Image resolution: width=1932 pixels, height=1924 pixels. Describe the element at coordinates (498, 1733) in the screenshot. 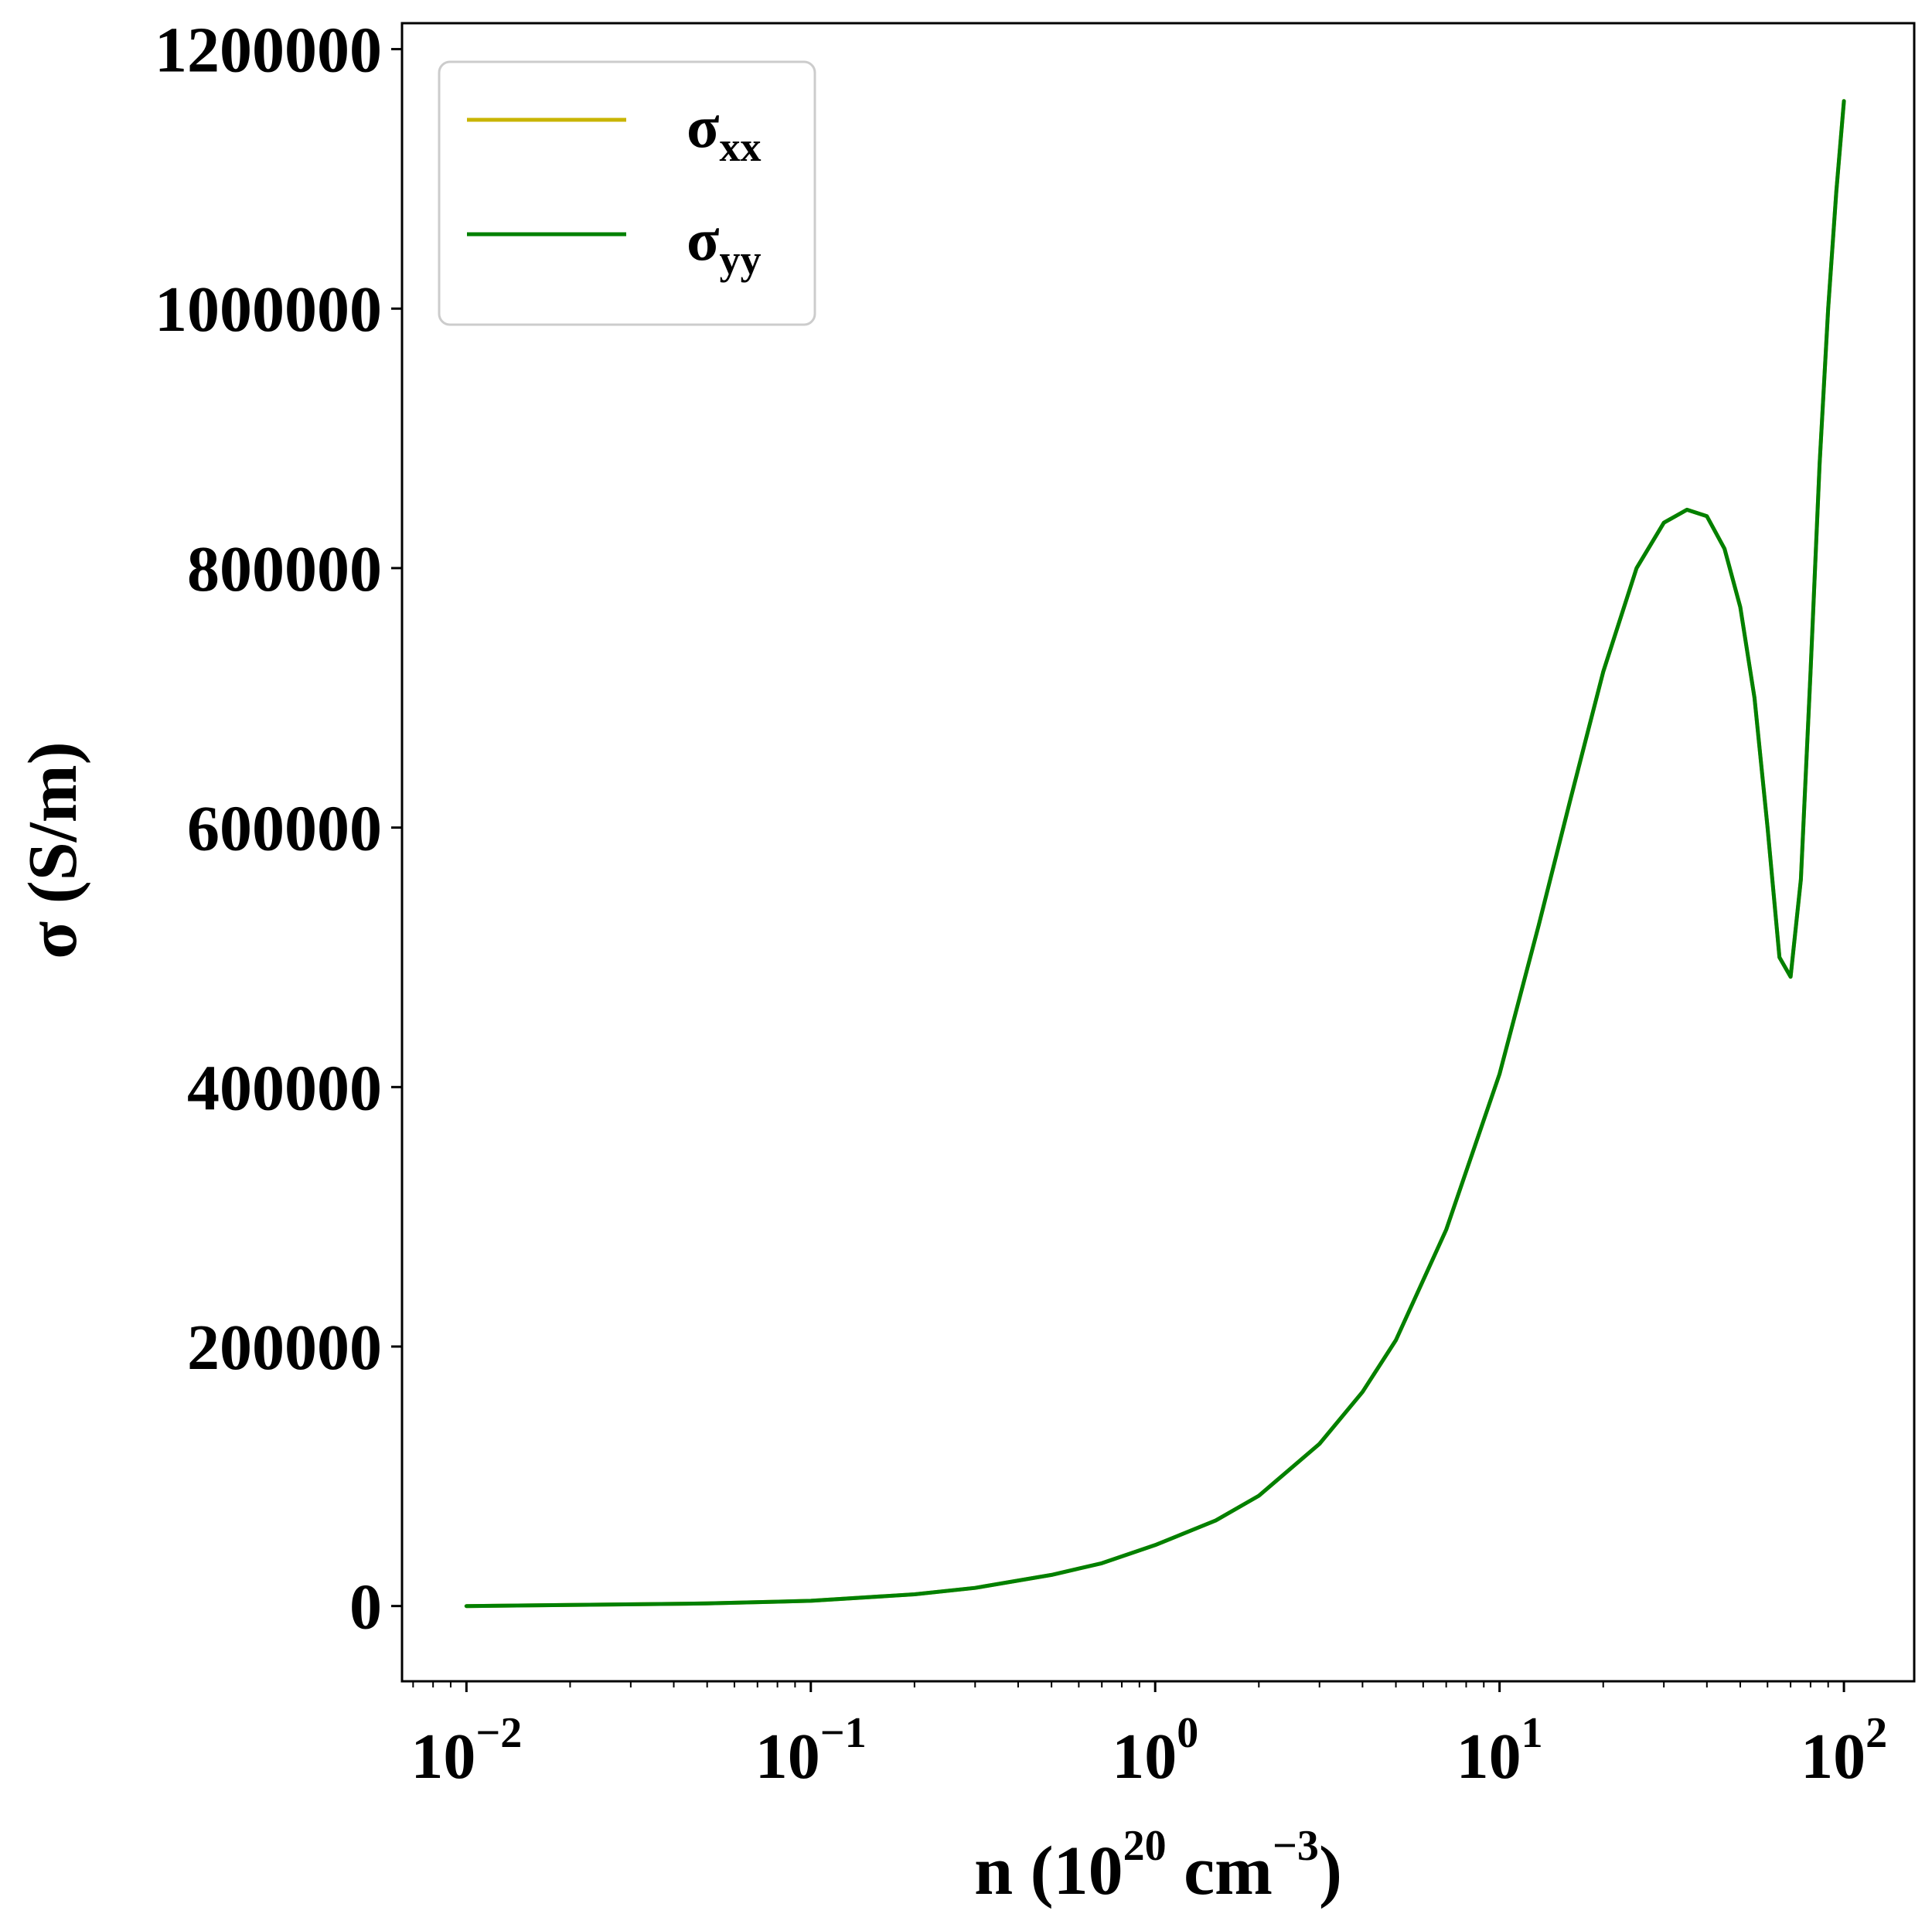

I see `x-tick-label-exp: −2` at that location.